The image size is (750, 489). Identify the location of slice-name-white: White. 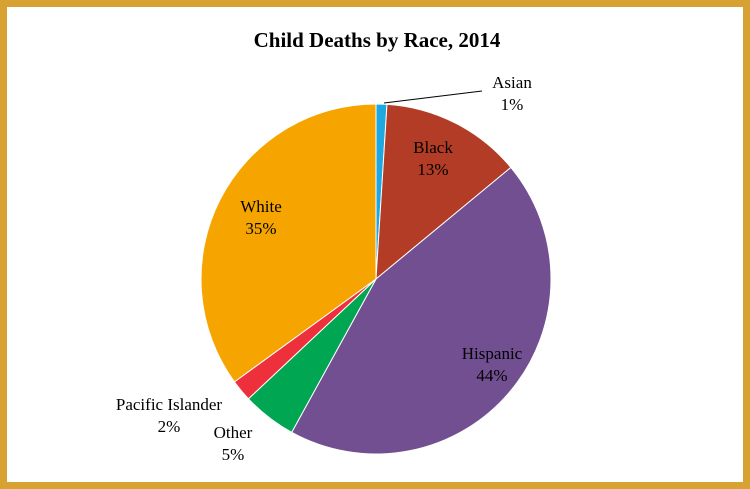
(261, 206).